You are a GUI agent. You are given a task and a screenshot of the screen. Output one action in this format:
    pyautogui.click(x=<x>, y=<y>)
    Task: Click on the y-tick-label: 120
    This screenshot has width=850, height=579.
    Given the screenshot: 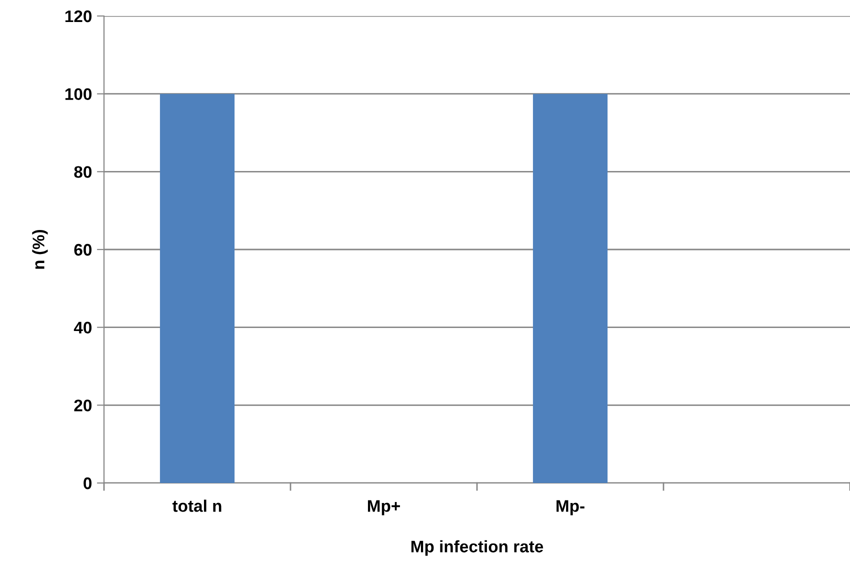 What is the action you would take?
    pyautogui.click(x=78, y=16)
    